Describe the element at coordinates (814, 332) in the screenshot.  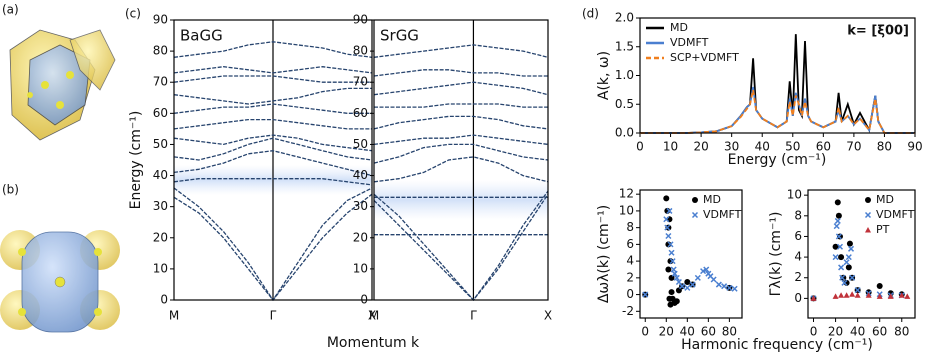
I see `x-tick-label: 0` at that location.